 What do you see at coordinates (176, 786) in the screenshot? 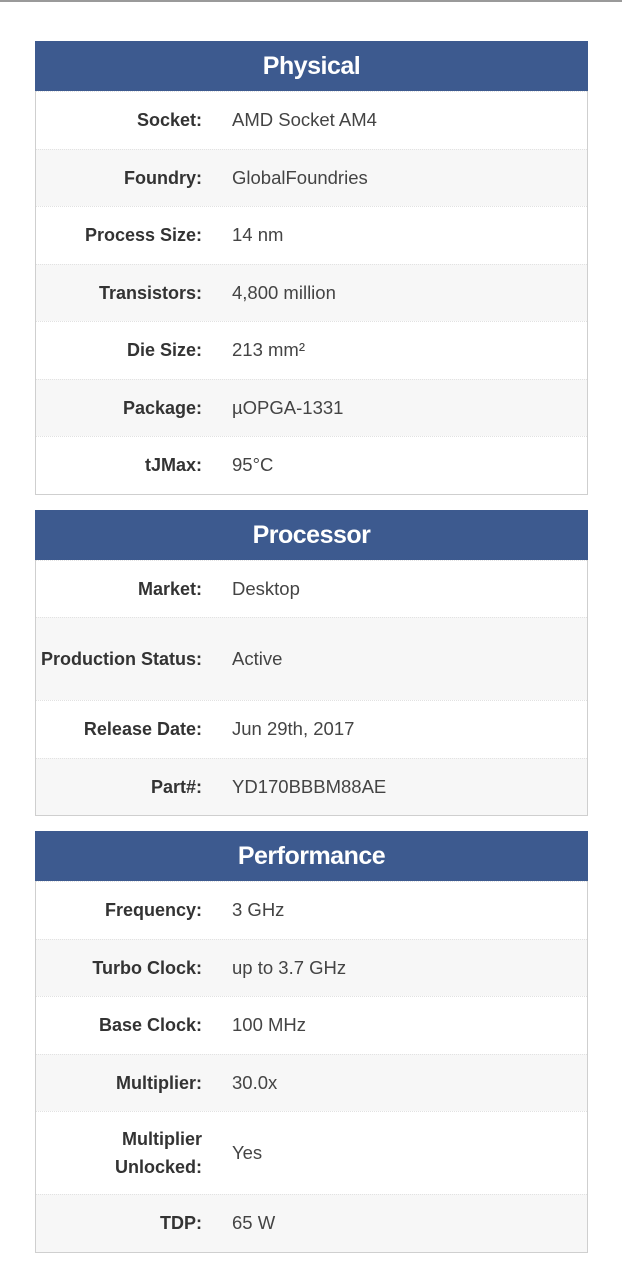
I see `spec-label: Part#:` at bounding box center [176, 786].